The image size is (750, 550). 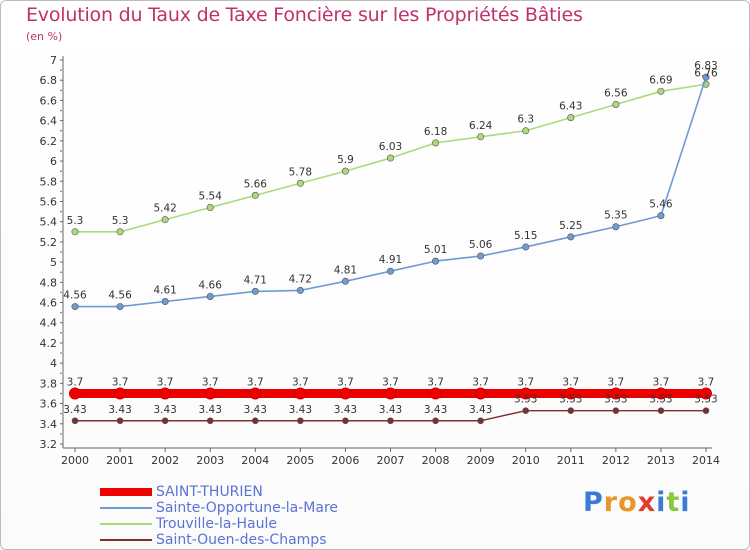 What do you see at coordinates (615, 216) in the screenshot?
I see `data-label: 5.35` at bounding box center [615, 216].